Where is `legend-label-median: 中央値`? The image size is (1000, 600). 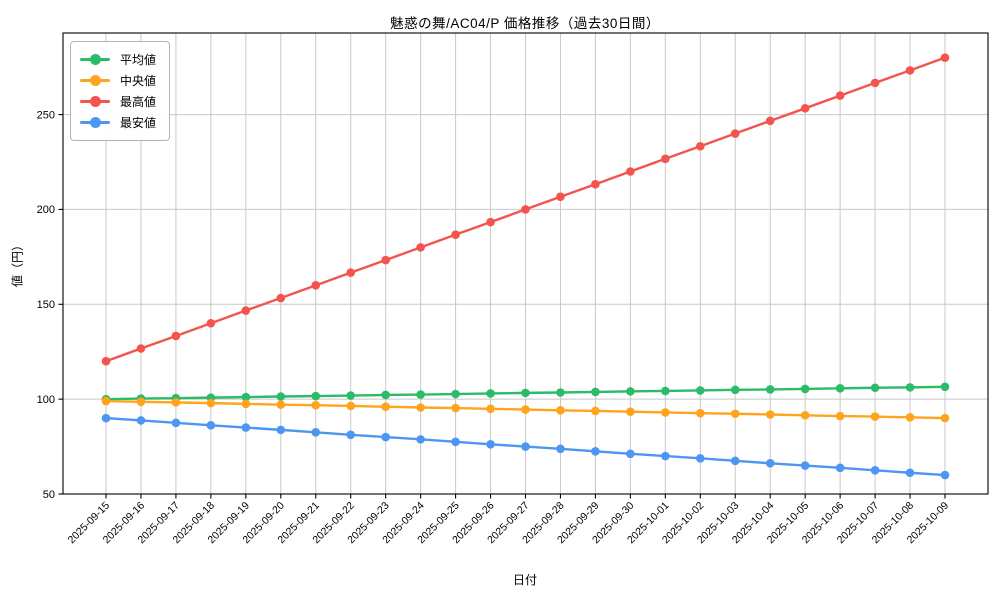
legend-label-median: 中央値 is located at coordinates (138, 81).